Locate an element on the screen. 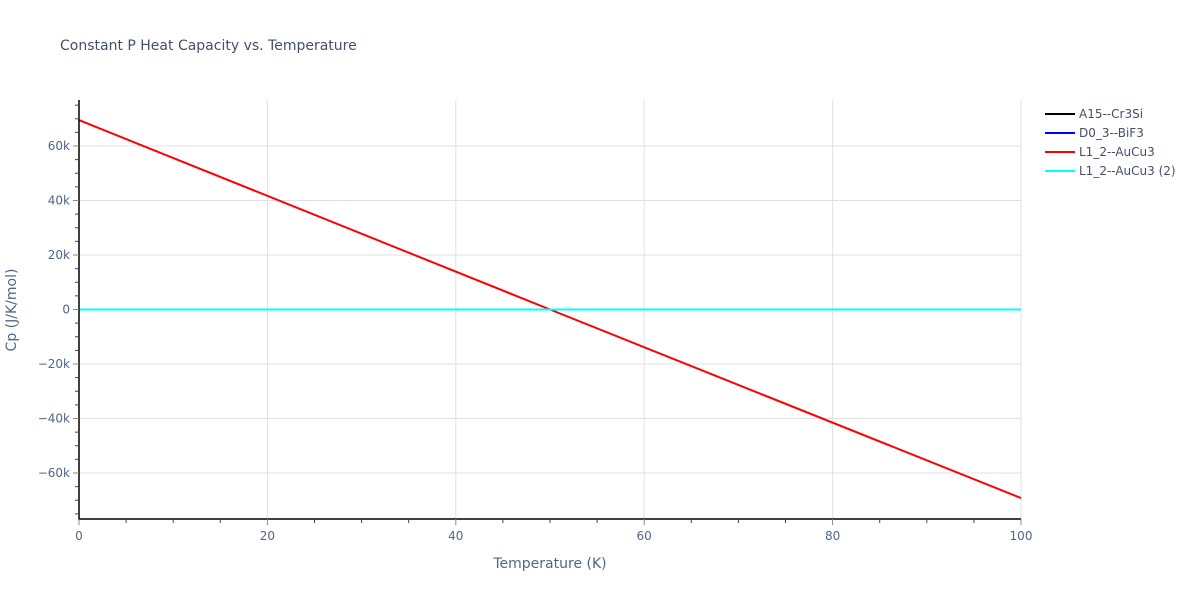  y-tick-label: −20k is located at coordinates (54, 364).